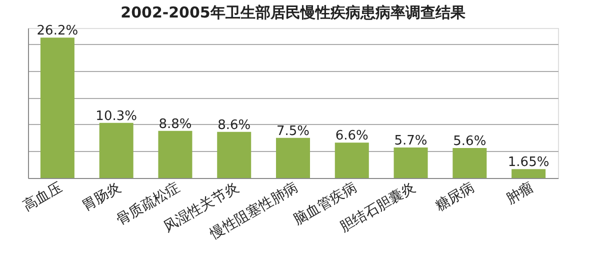 This screenshot has width=604, height=263. Describe the element at coordinates (234, 125) in the screenshot. I see `data-label: 8.6%` at that location.